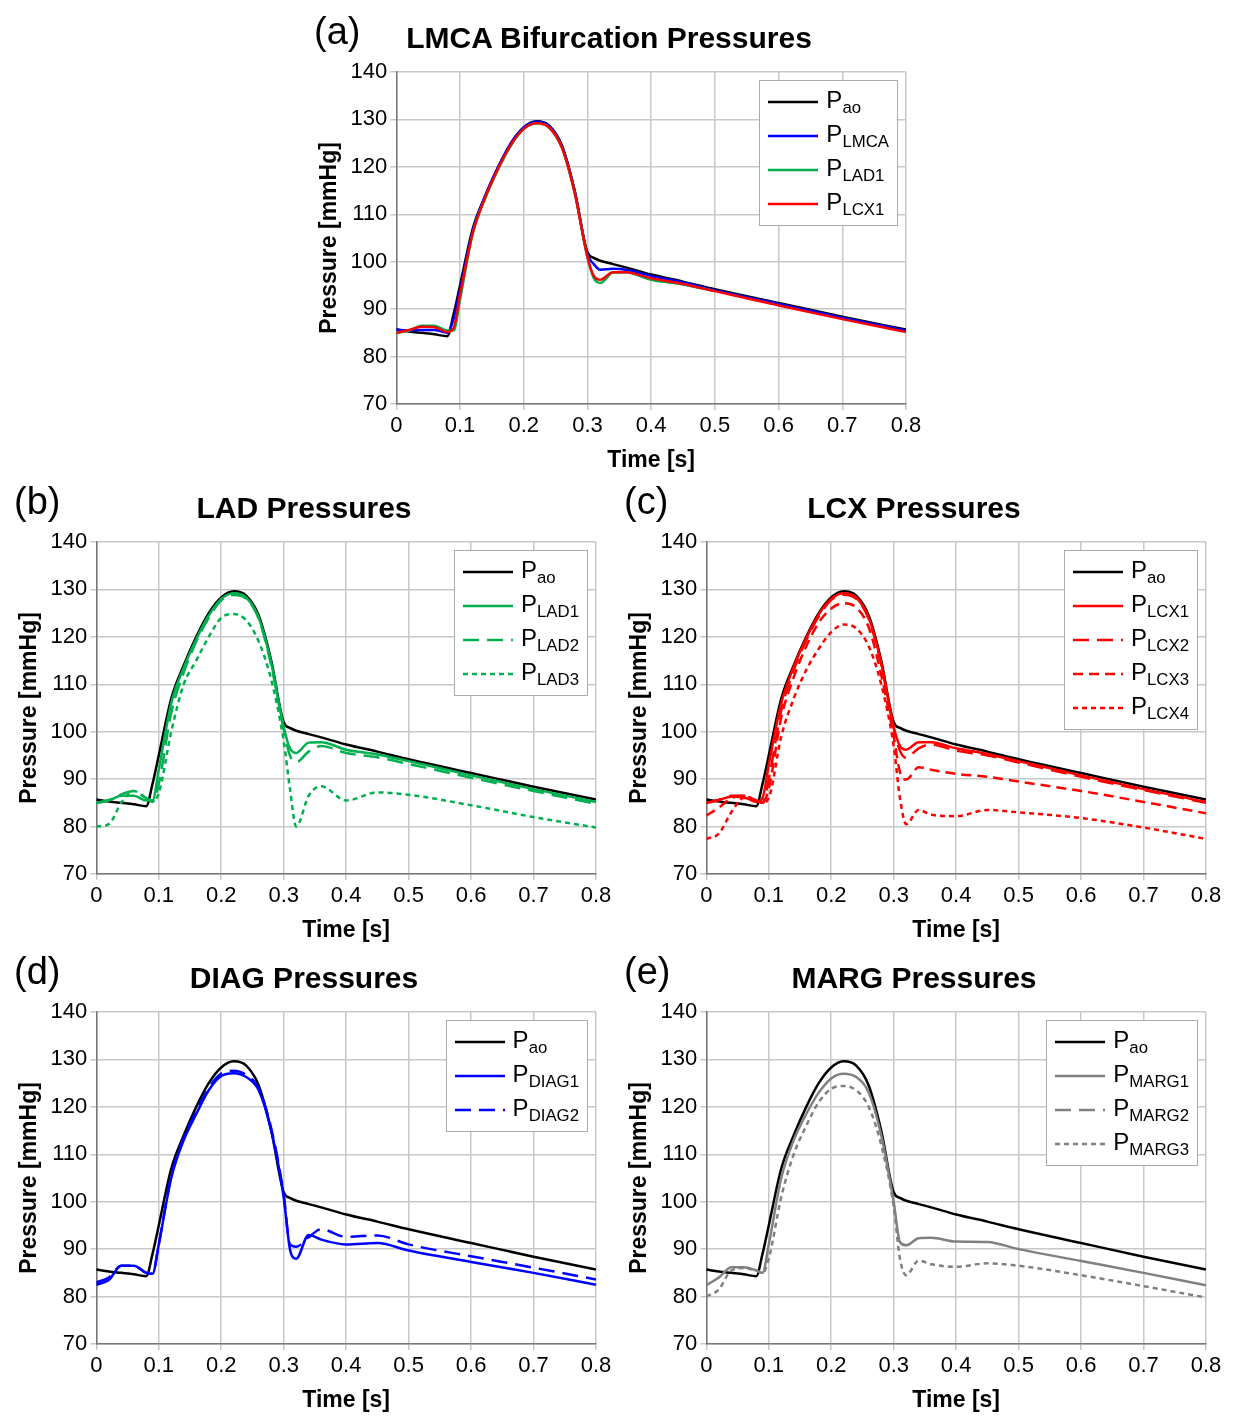  I want to click on text: (d), so click(37, 971).